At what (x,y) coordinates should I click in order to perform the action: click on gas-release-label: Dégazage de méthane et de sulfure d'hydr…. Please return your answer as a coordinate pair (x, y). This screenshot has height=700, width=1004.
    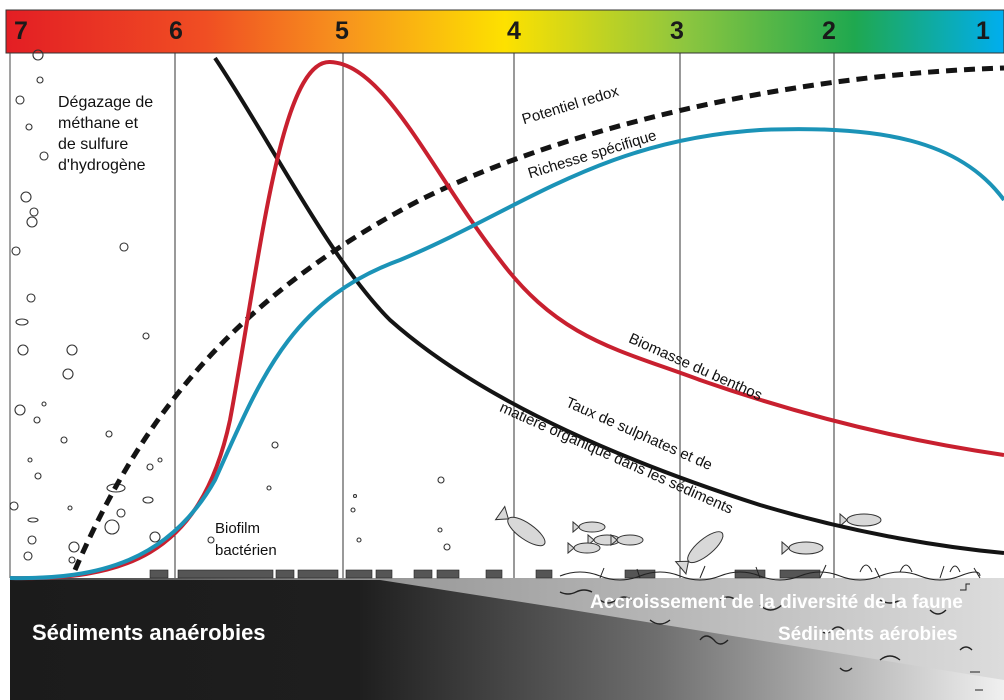
    Looking at the image, I should click on (105, 134).